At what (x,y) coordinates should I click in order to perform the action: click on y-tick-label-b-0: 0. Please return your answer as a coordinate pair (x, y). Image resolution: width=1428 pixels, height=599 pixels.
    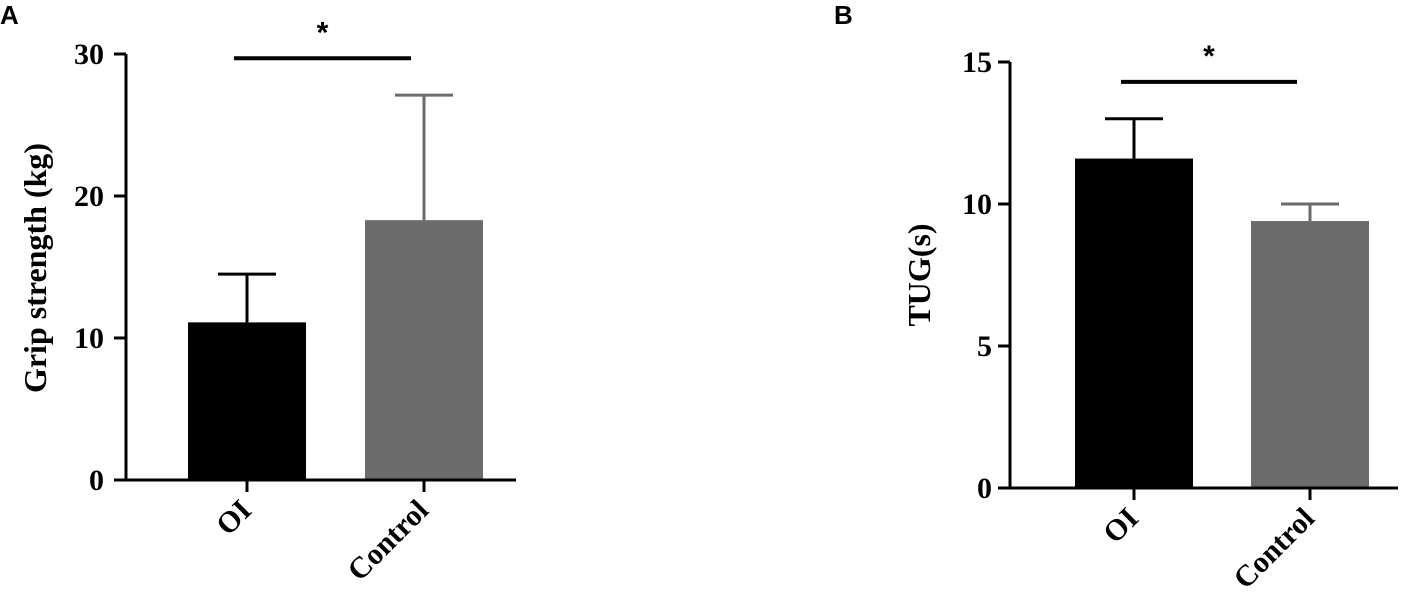
    Looking at the image, I should click on (984, 488).